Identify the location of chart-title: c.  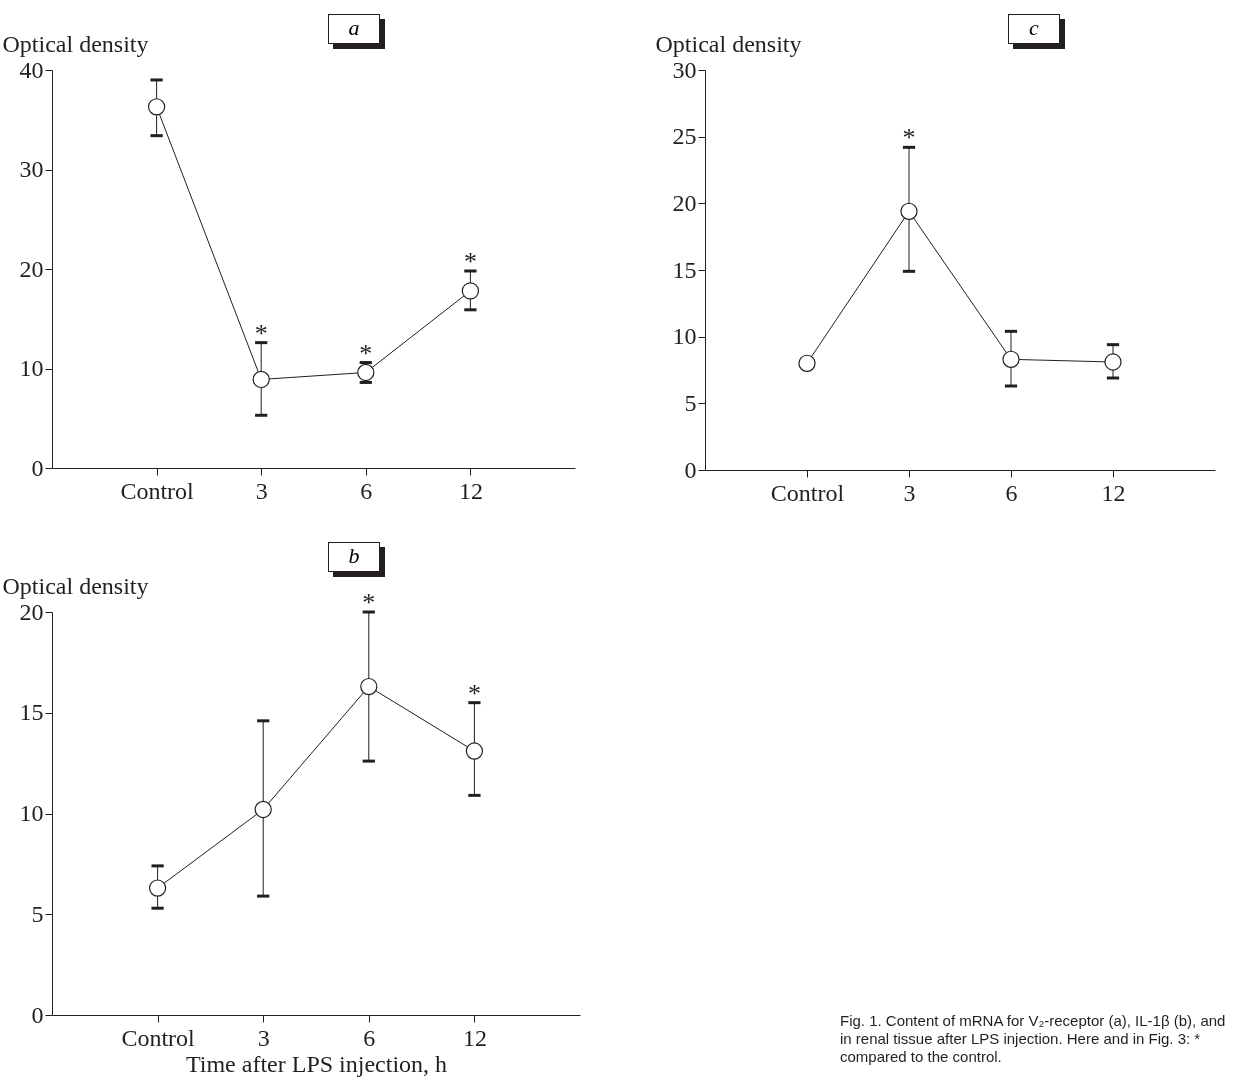
(1034, 29).